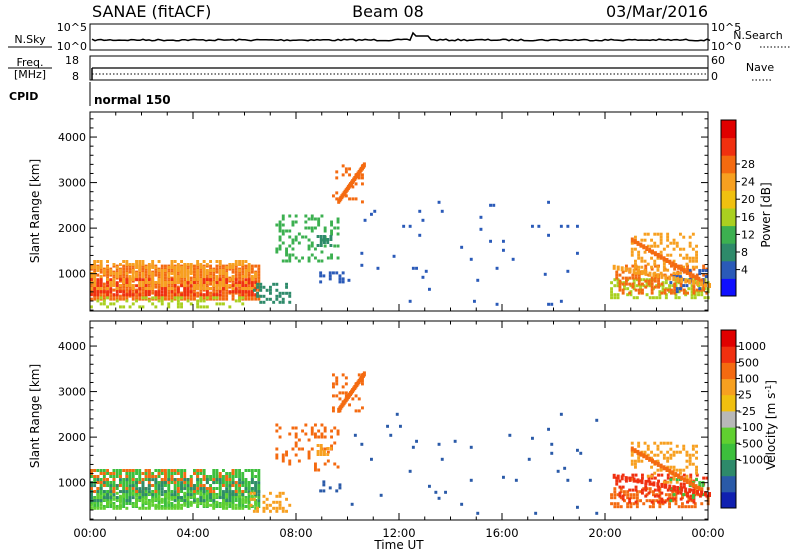 The height and width of the screenshot is (558, 800). Describe the element at coordinates (132, 100) in the screenshot. I see `cpid-mode: normal 150` at that location.